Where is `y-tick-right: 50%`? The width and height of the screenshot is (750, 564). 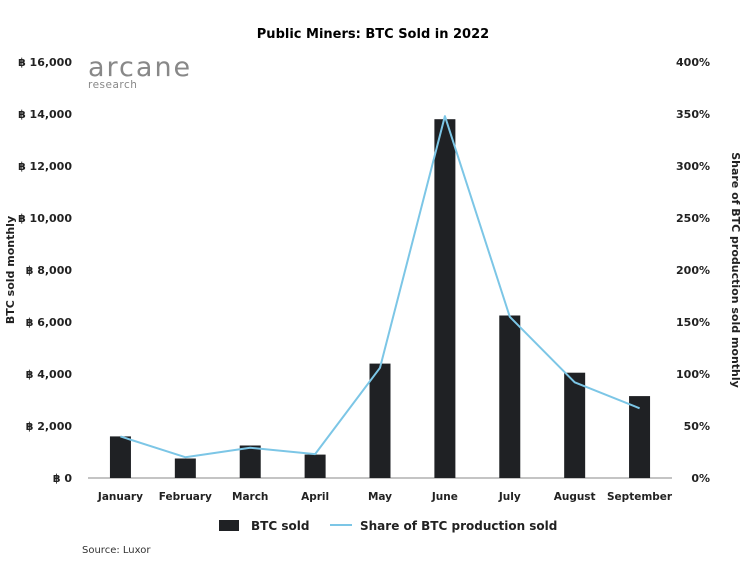
y-tick-right: 50% is located at coordinates (697, 426).